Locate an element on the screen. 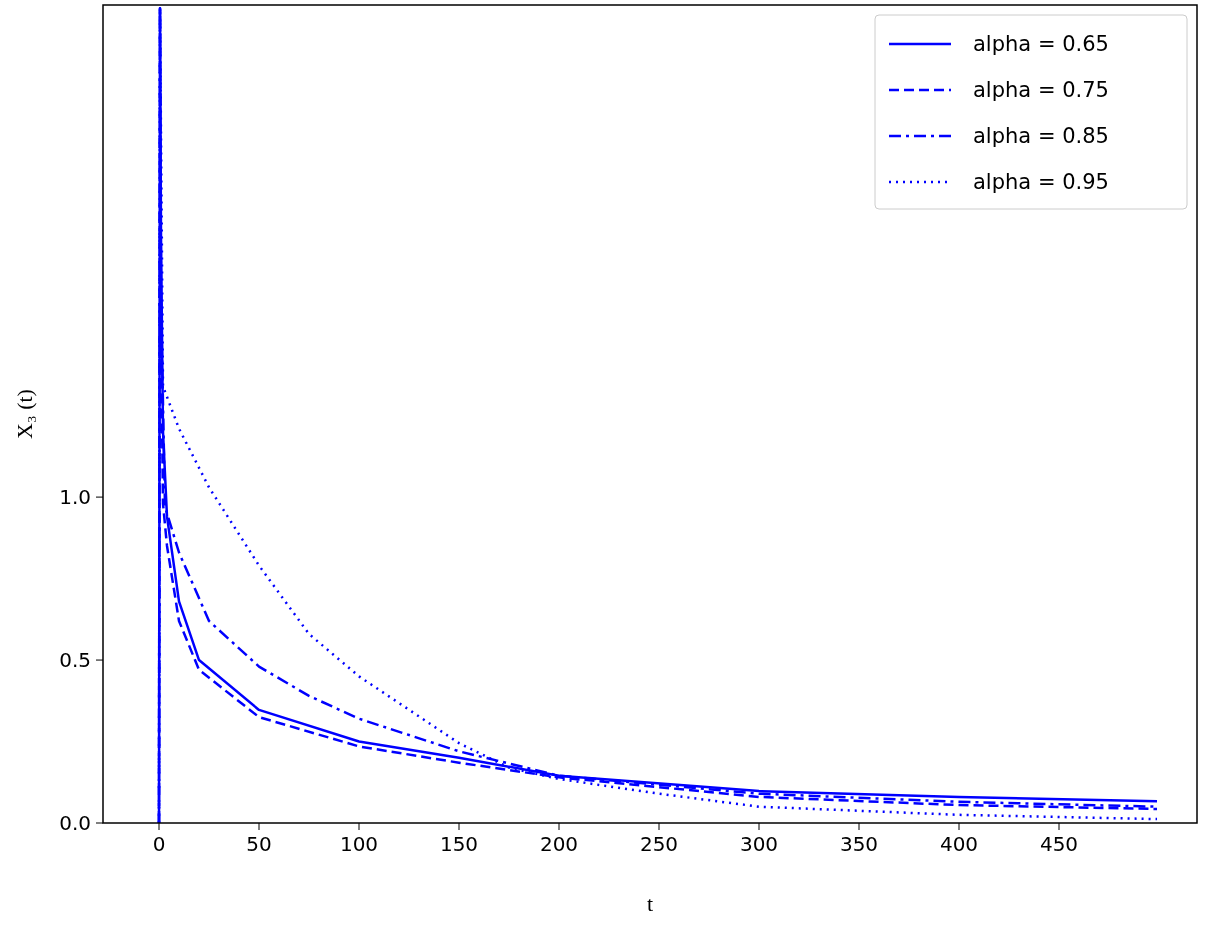  x-tick-label: 450 is located at coordinates (1059, 844).